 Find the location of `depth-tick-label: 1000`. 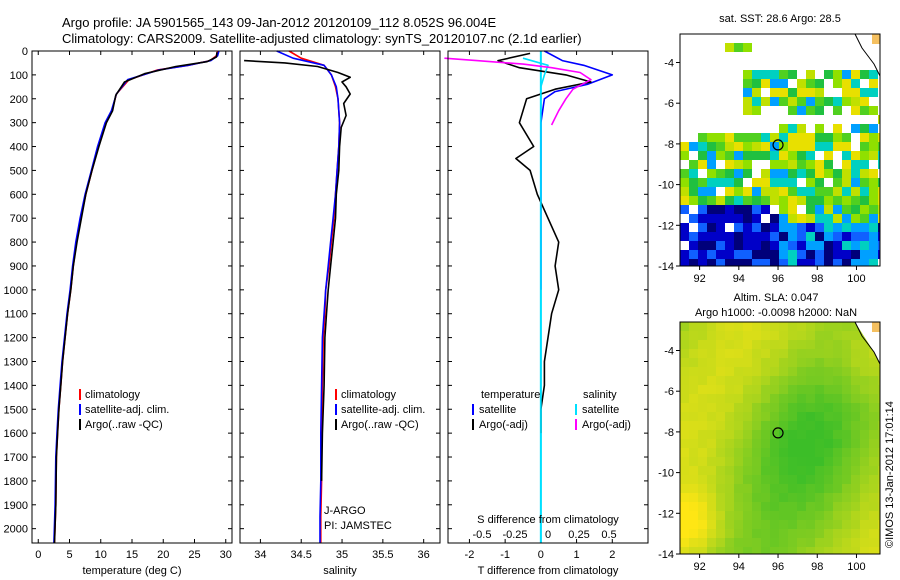

depth-tick-label: 1000 is located at coordinates (16, 291).